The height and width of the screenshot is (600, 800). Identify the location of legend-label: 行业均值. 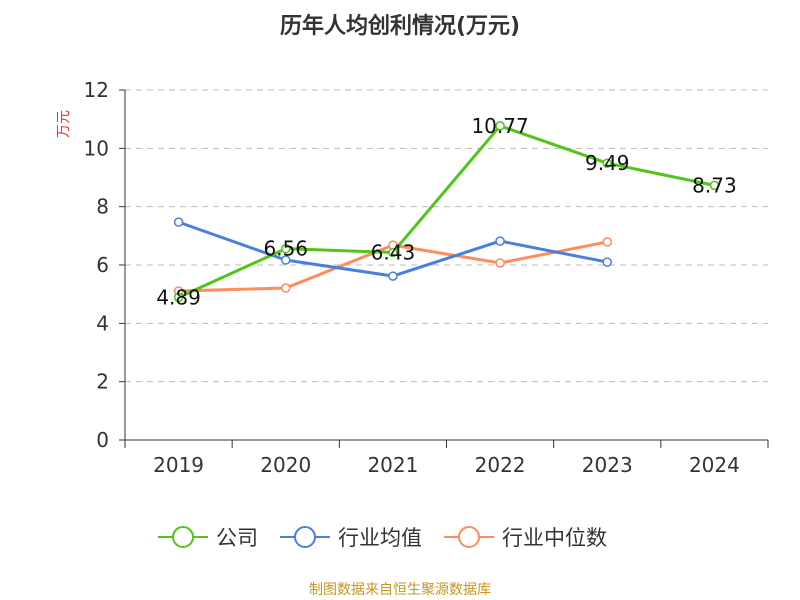
(380, 538).